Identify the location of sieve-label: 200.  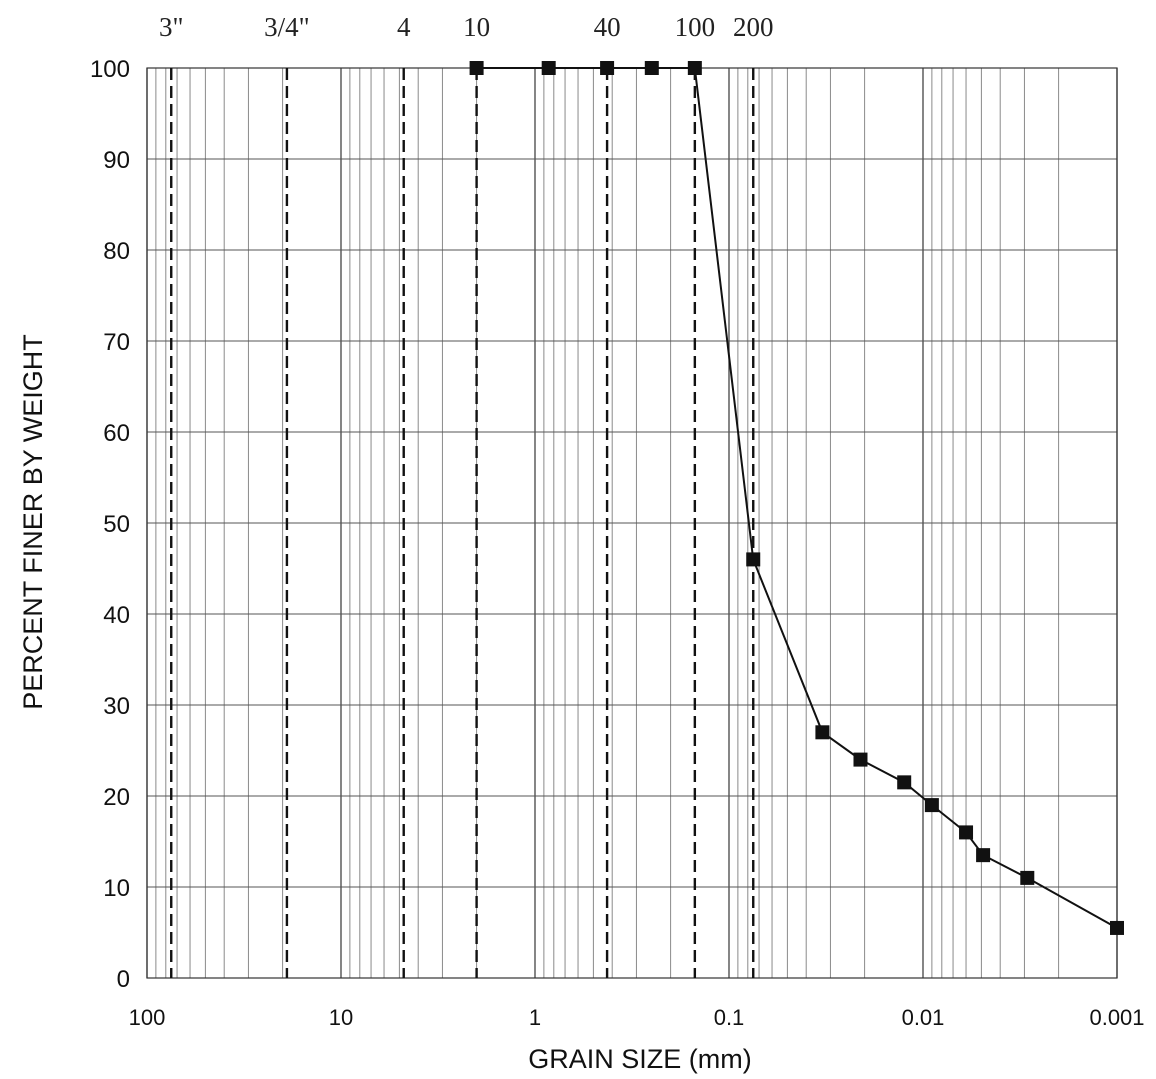
(753, 27).